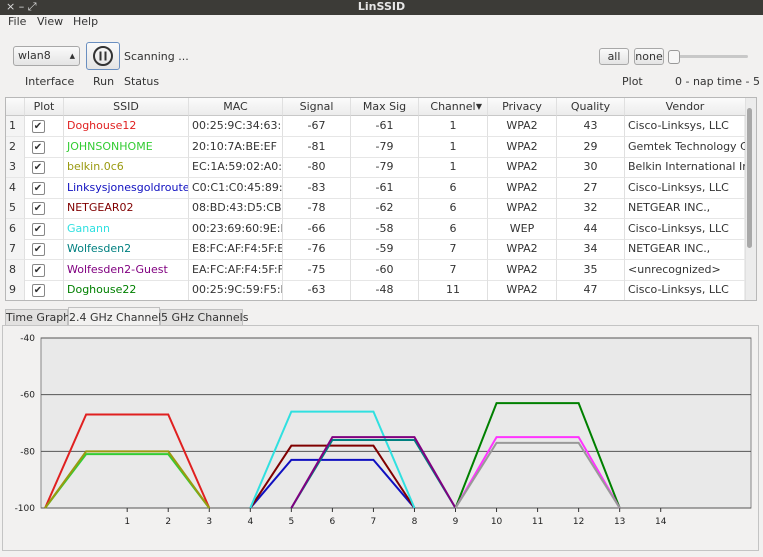 This screenshot has width=763, height=557. Describe the element at coordinates (126, 167) in the screenshot. I see `cell-ssid: belkin.0c6` at that location.